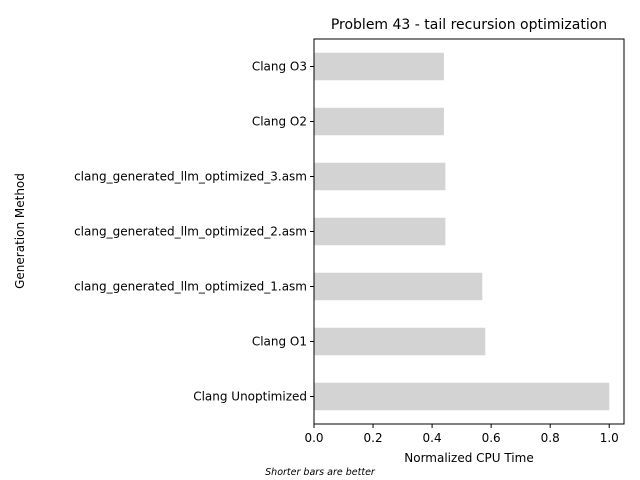 The height and width of the screenshot is (480, 640). What do you see at coordinates (313, 438) in the screenshot?
I see `x-tick-label: 0.0` at bounding box center [313, 438].